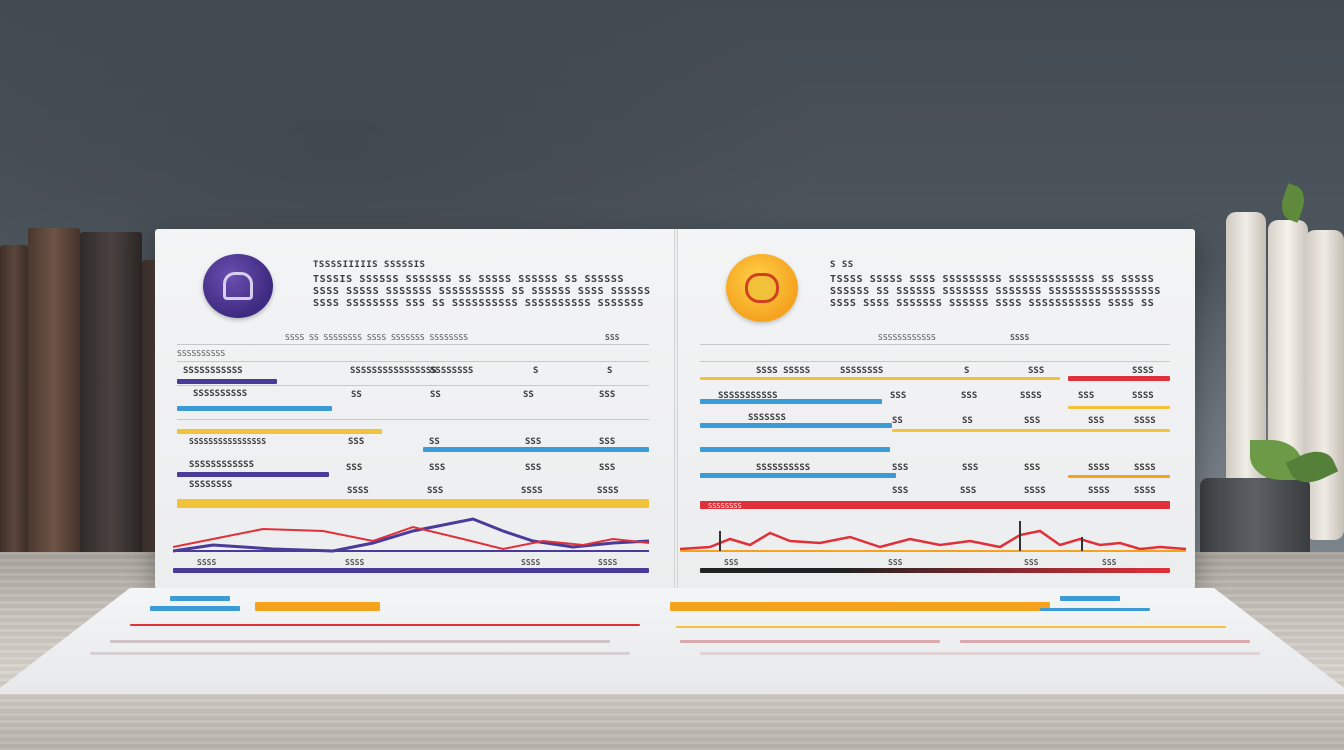  What do you see at coordinates (676, 409) in the screenshot?
I see `board-fold` at bounding box center [676, 409].